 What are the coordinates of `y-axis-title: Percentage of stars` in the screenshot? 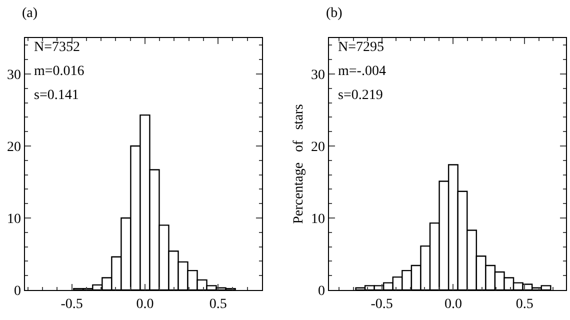 It's located at (299, 164).